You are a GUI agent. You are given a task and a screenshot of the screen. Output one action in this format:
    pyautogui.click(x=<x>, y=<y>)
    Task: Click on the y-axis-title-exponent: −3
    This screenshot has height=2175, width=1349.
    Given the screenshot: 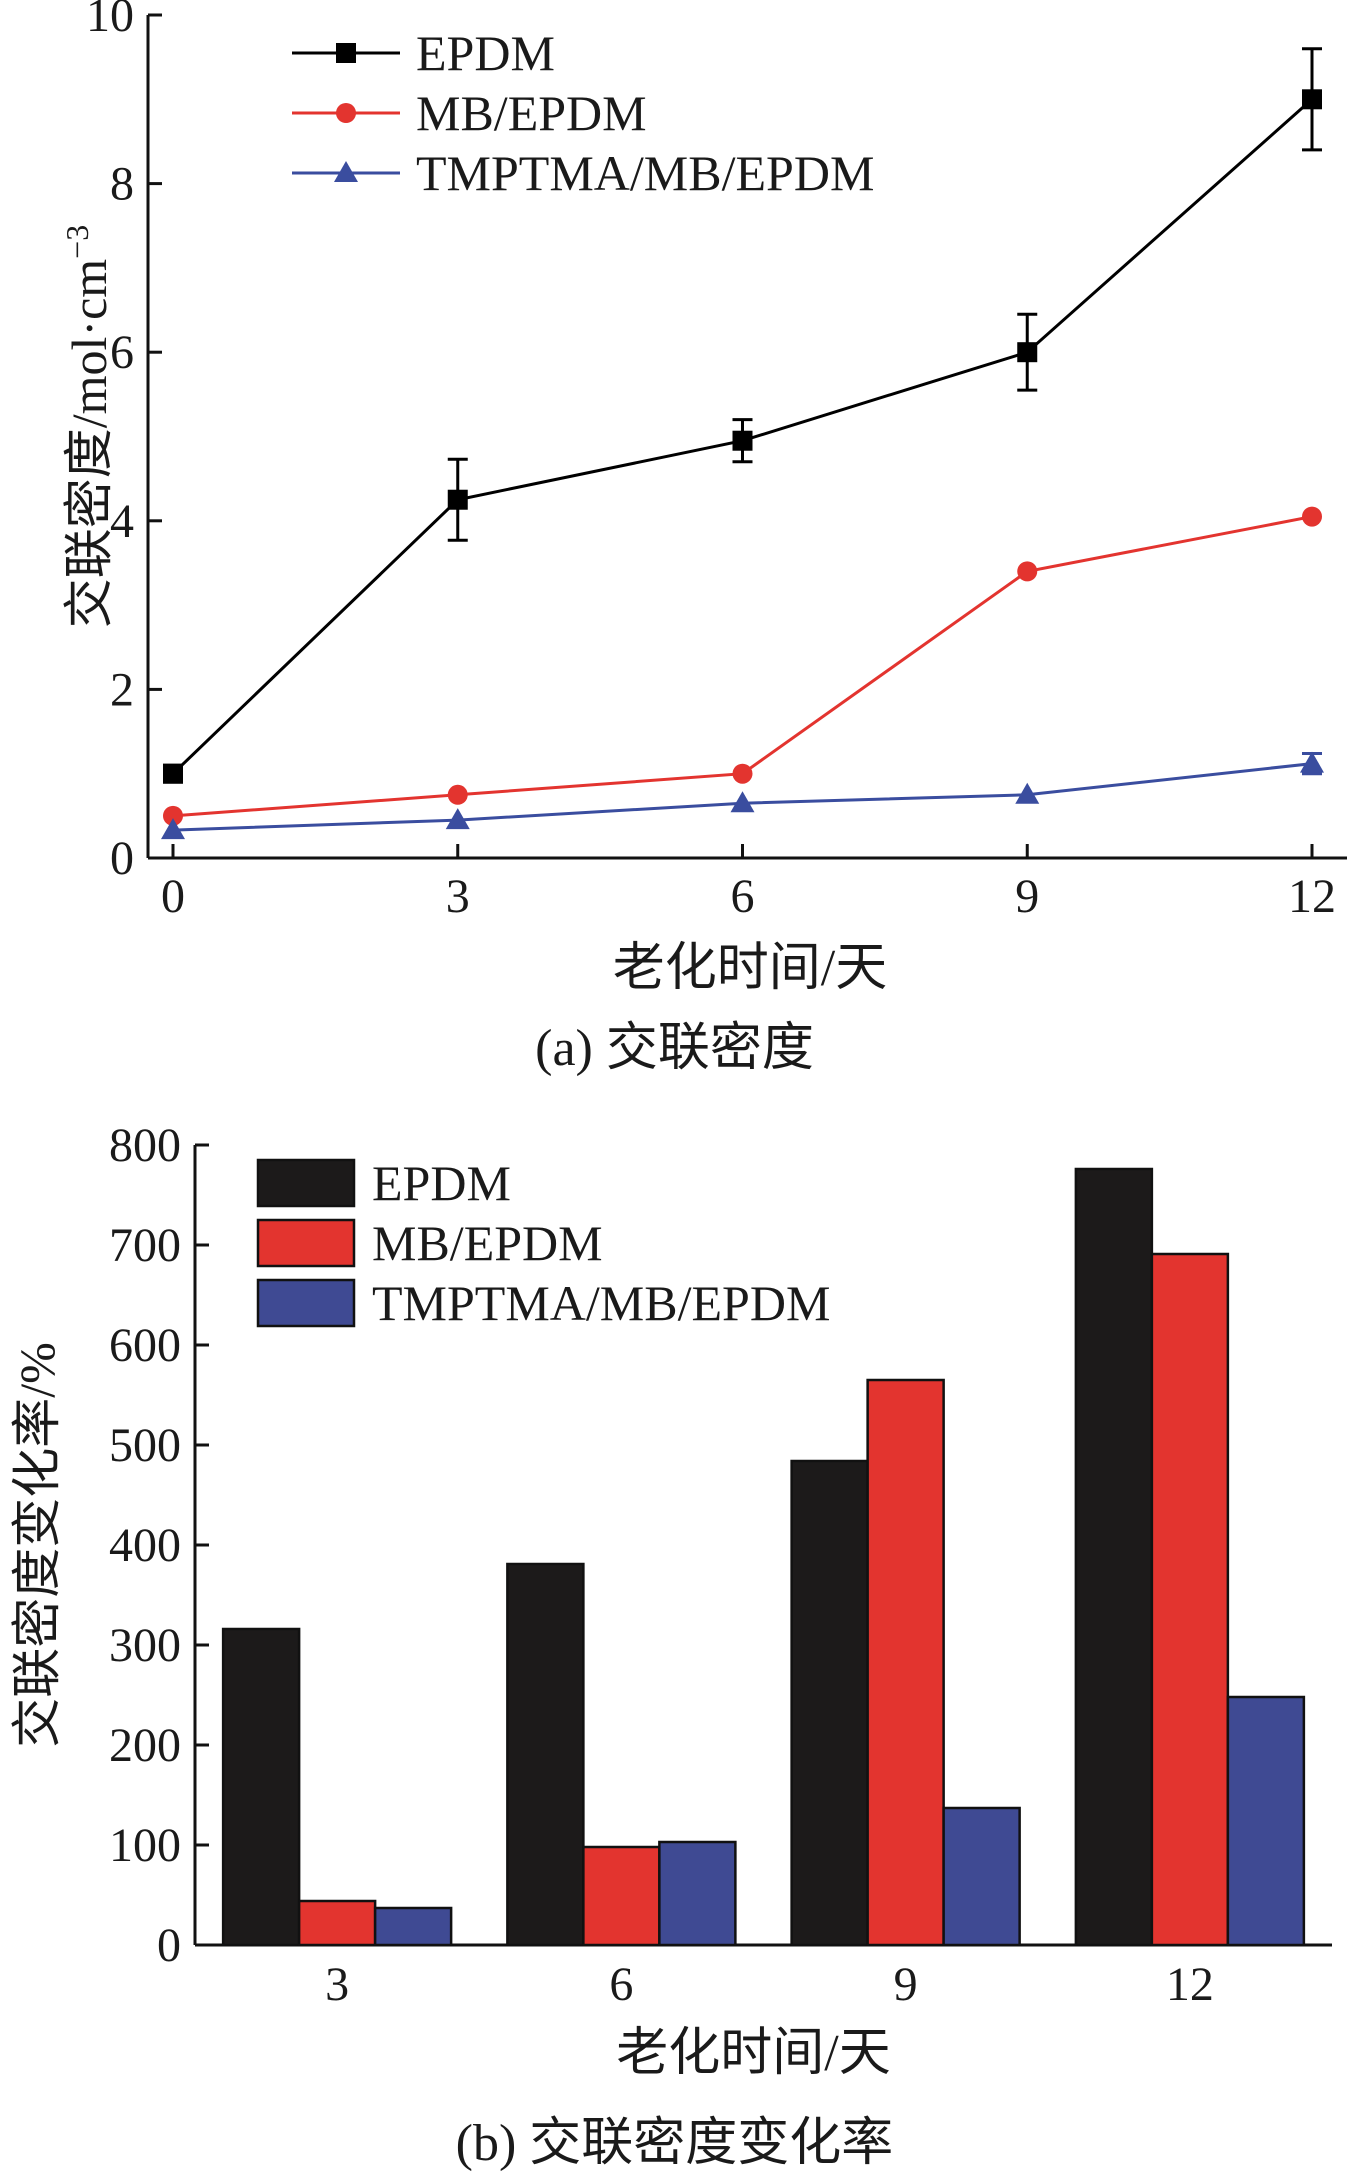 What is the action you would take?
    pyautogui.click(x=77, y=242)
    